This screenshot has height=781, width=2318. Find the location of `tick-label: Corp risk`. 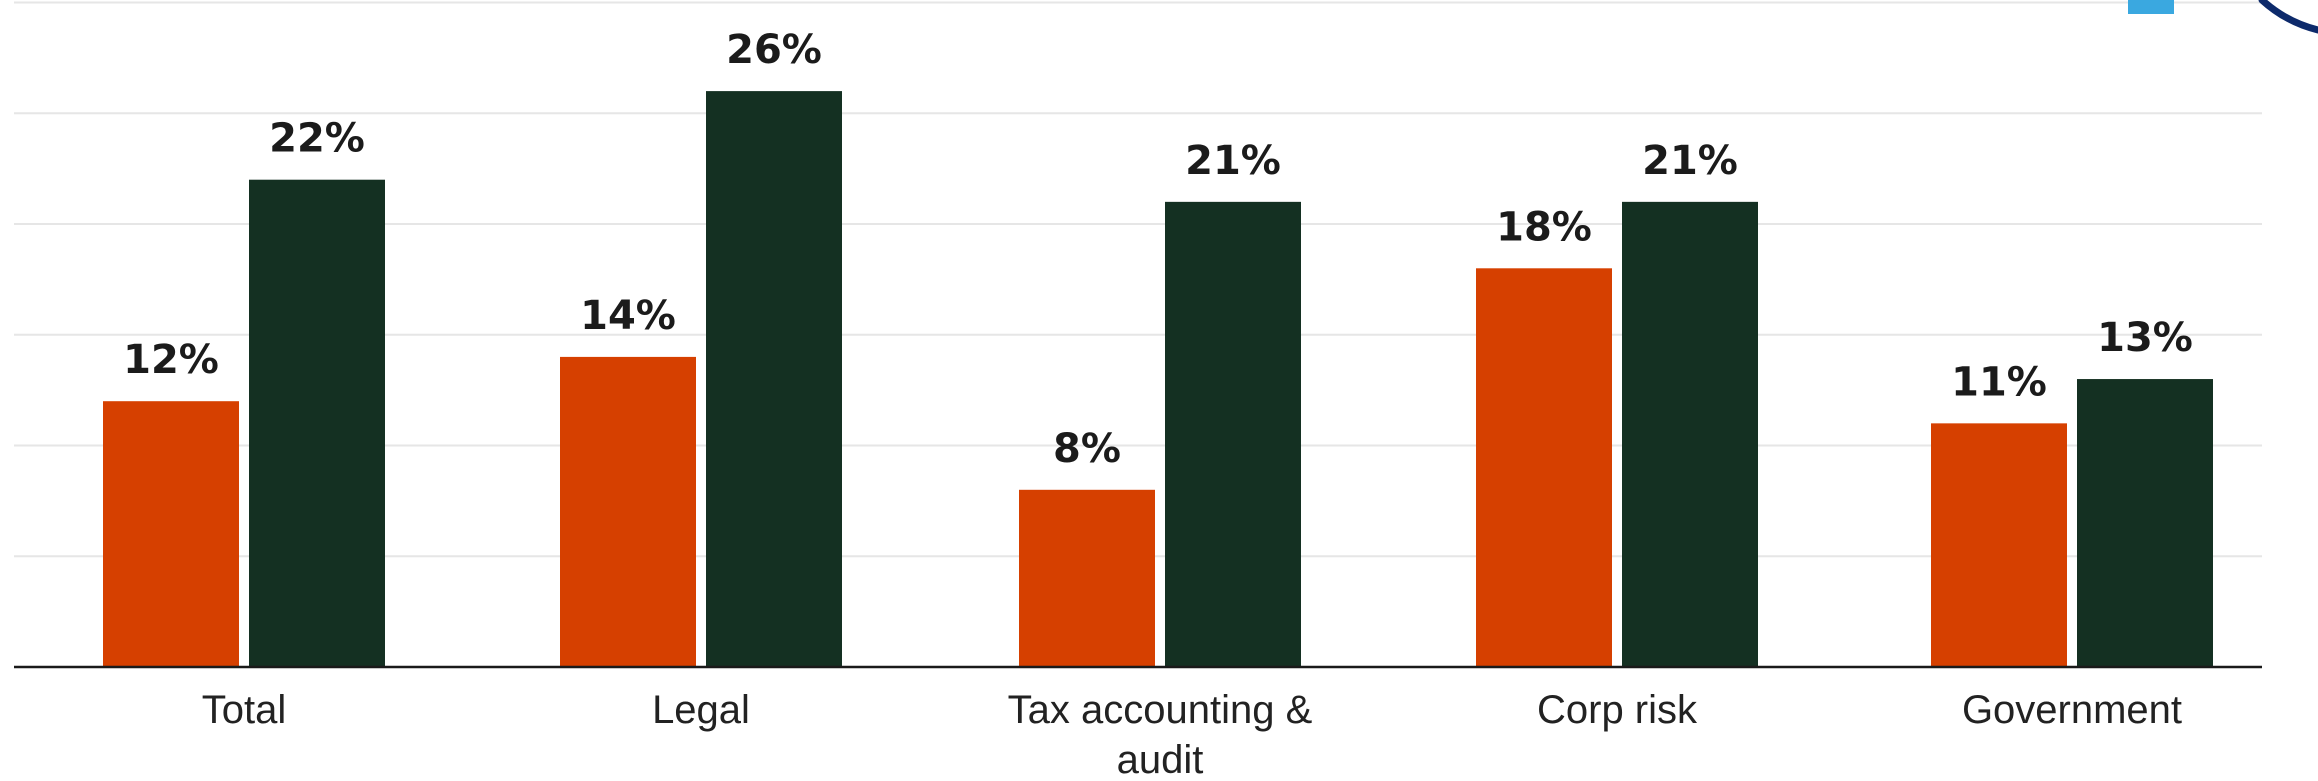

tick-label: Corp risk is located at coordinates (1617, 710).